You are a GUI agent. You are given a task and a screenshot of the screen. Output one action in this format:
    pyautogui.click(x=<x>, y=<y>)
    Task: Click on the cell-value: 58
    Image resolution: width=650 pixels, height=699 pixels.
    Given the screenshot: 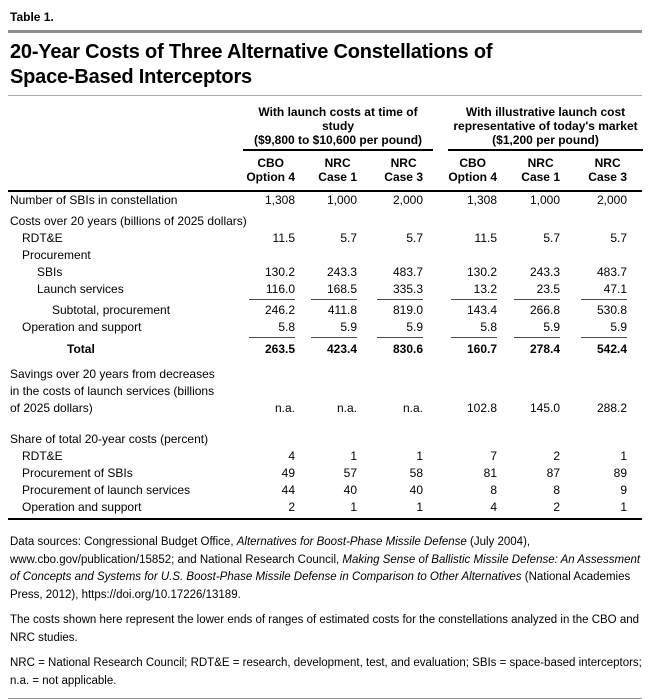 What is the action you would take?
    pyautogui.click(x=416, y=473)
    